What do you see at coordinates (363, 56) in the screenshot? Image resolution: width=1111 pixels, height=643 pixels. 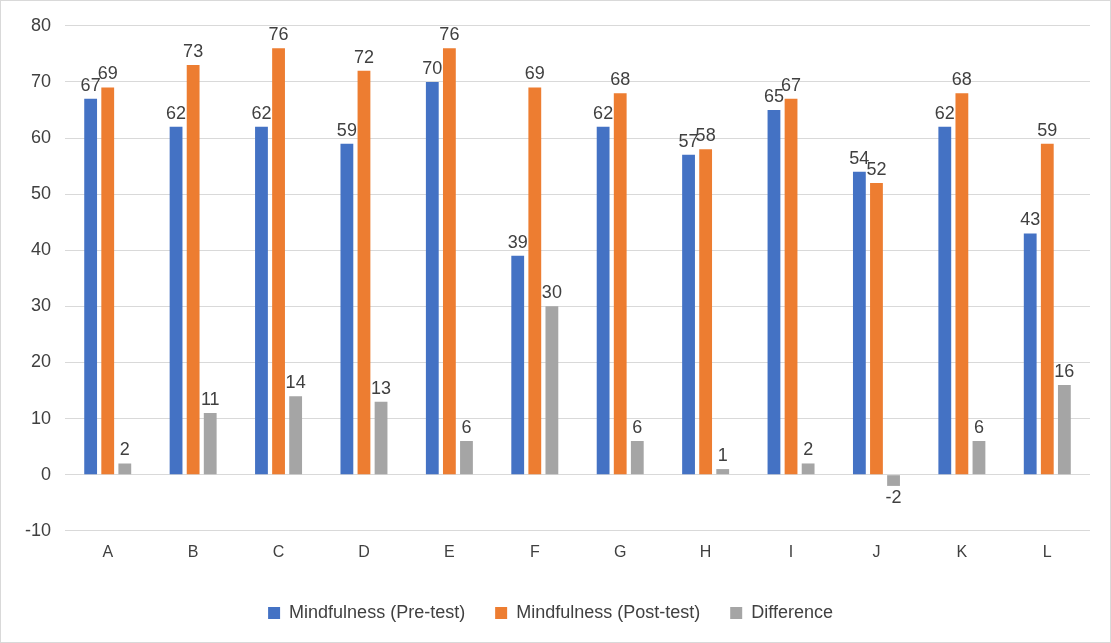 I see `data-label: 72` at bounding box center [363, 56].